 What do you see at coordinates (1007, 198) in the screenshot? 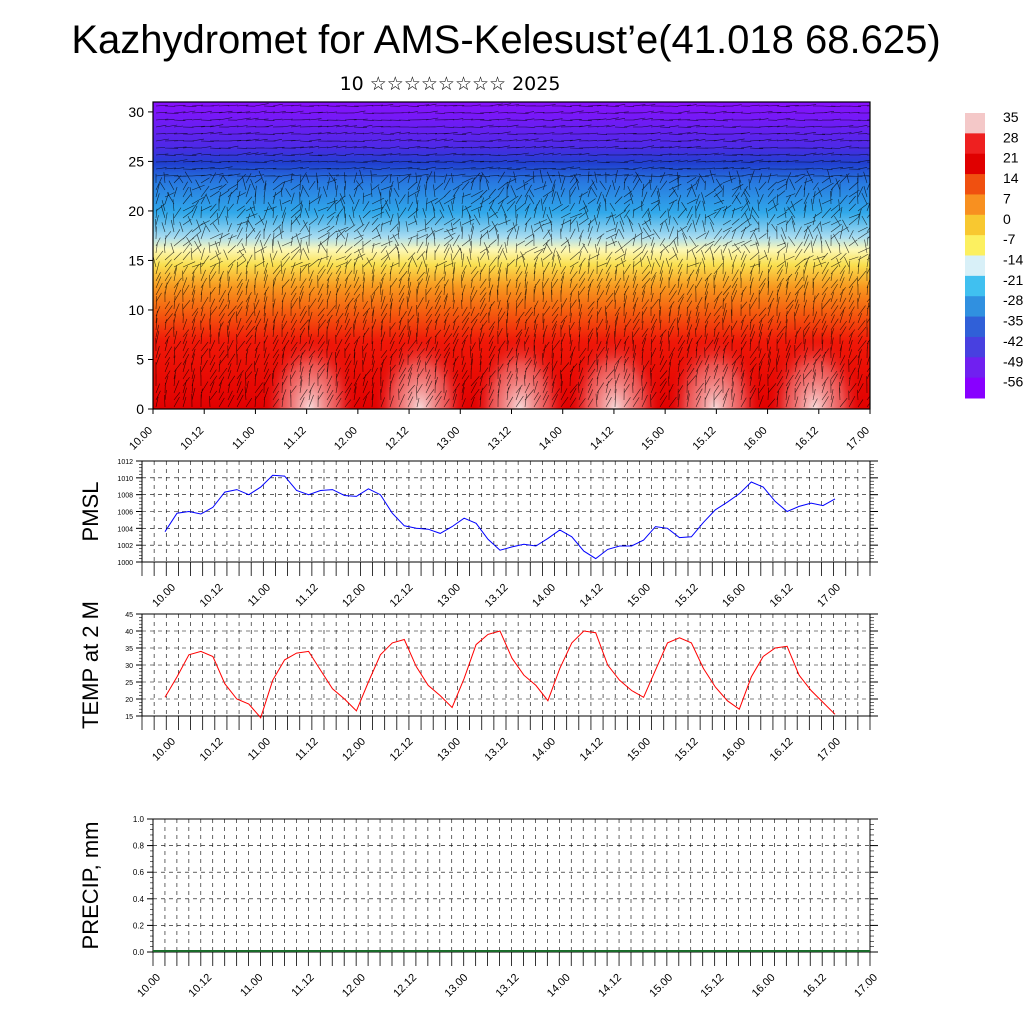
I see `colorbar-label: 7` at bounding box center [1007, 198].